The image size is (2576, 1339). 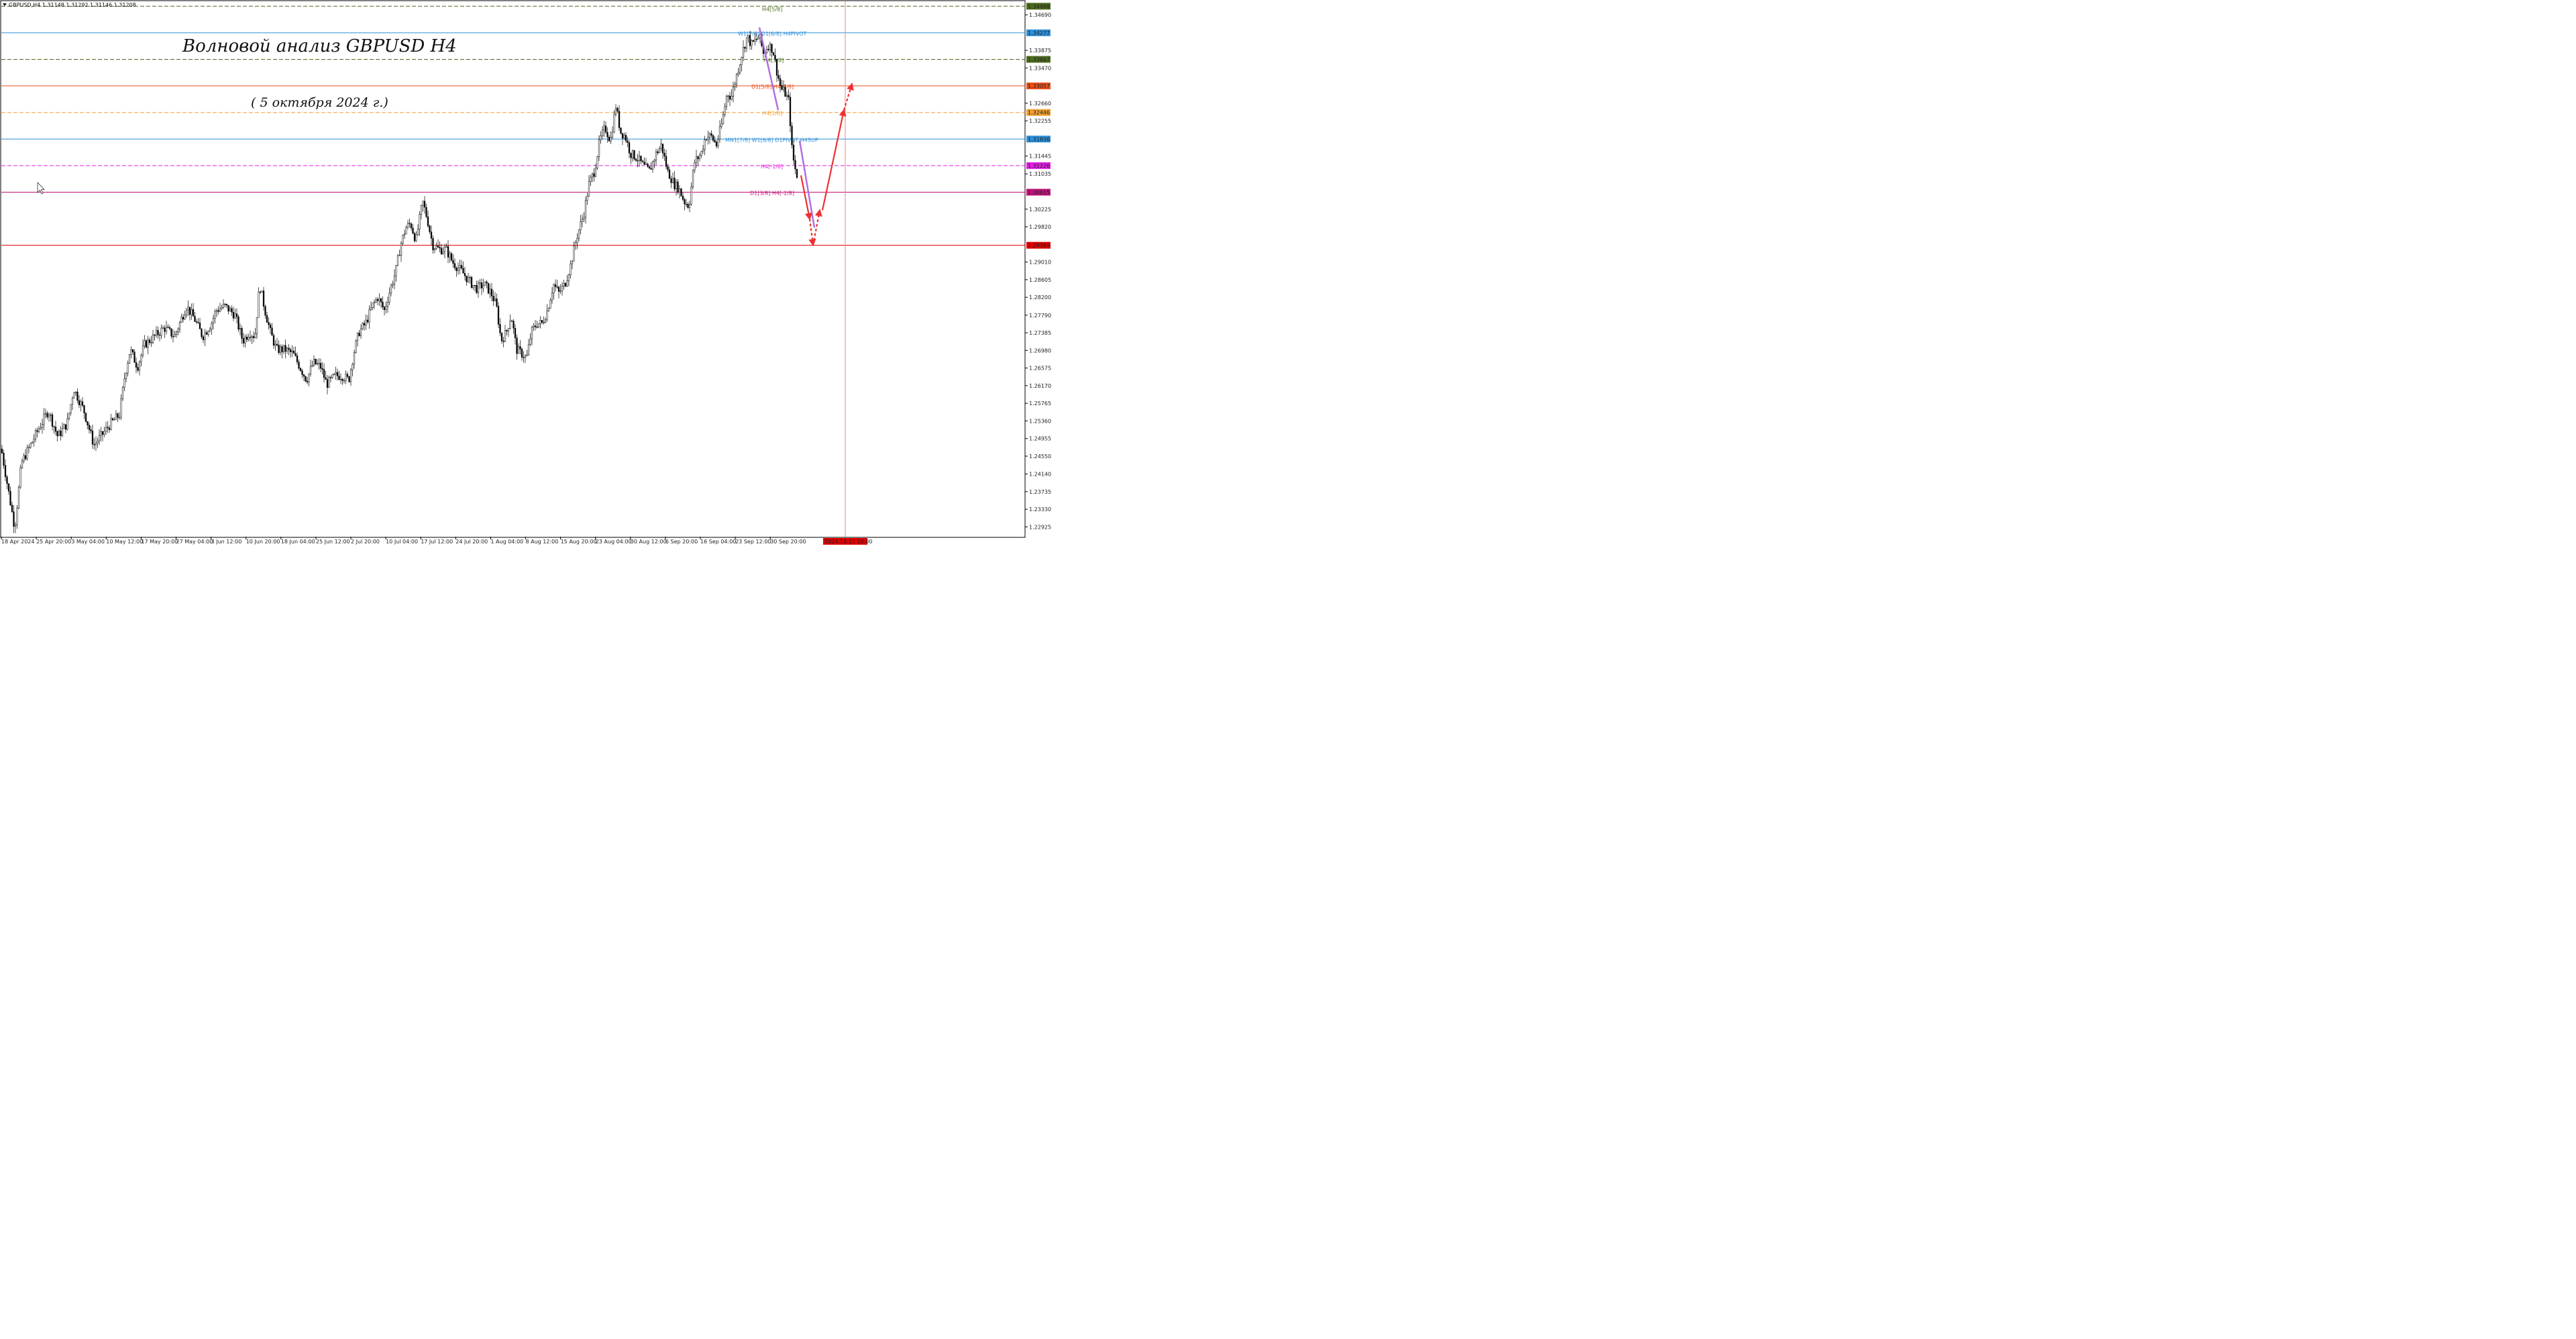 What do you see at coordinates (402, 542) in the screenshot?
I see `x-tick-label: 10 Jul 04:00` at bounding box center [402, 542].